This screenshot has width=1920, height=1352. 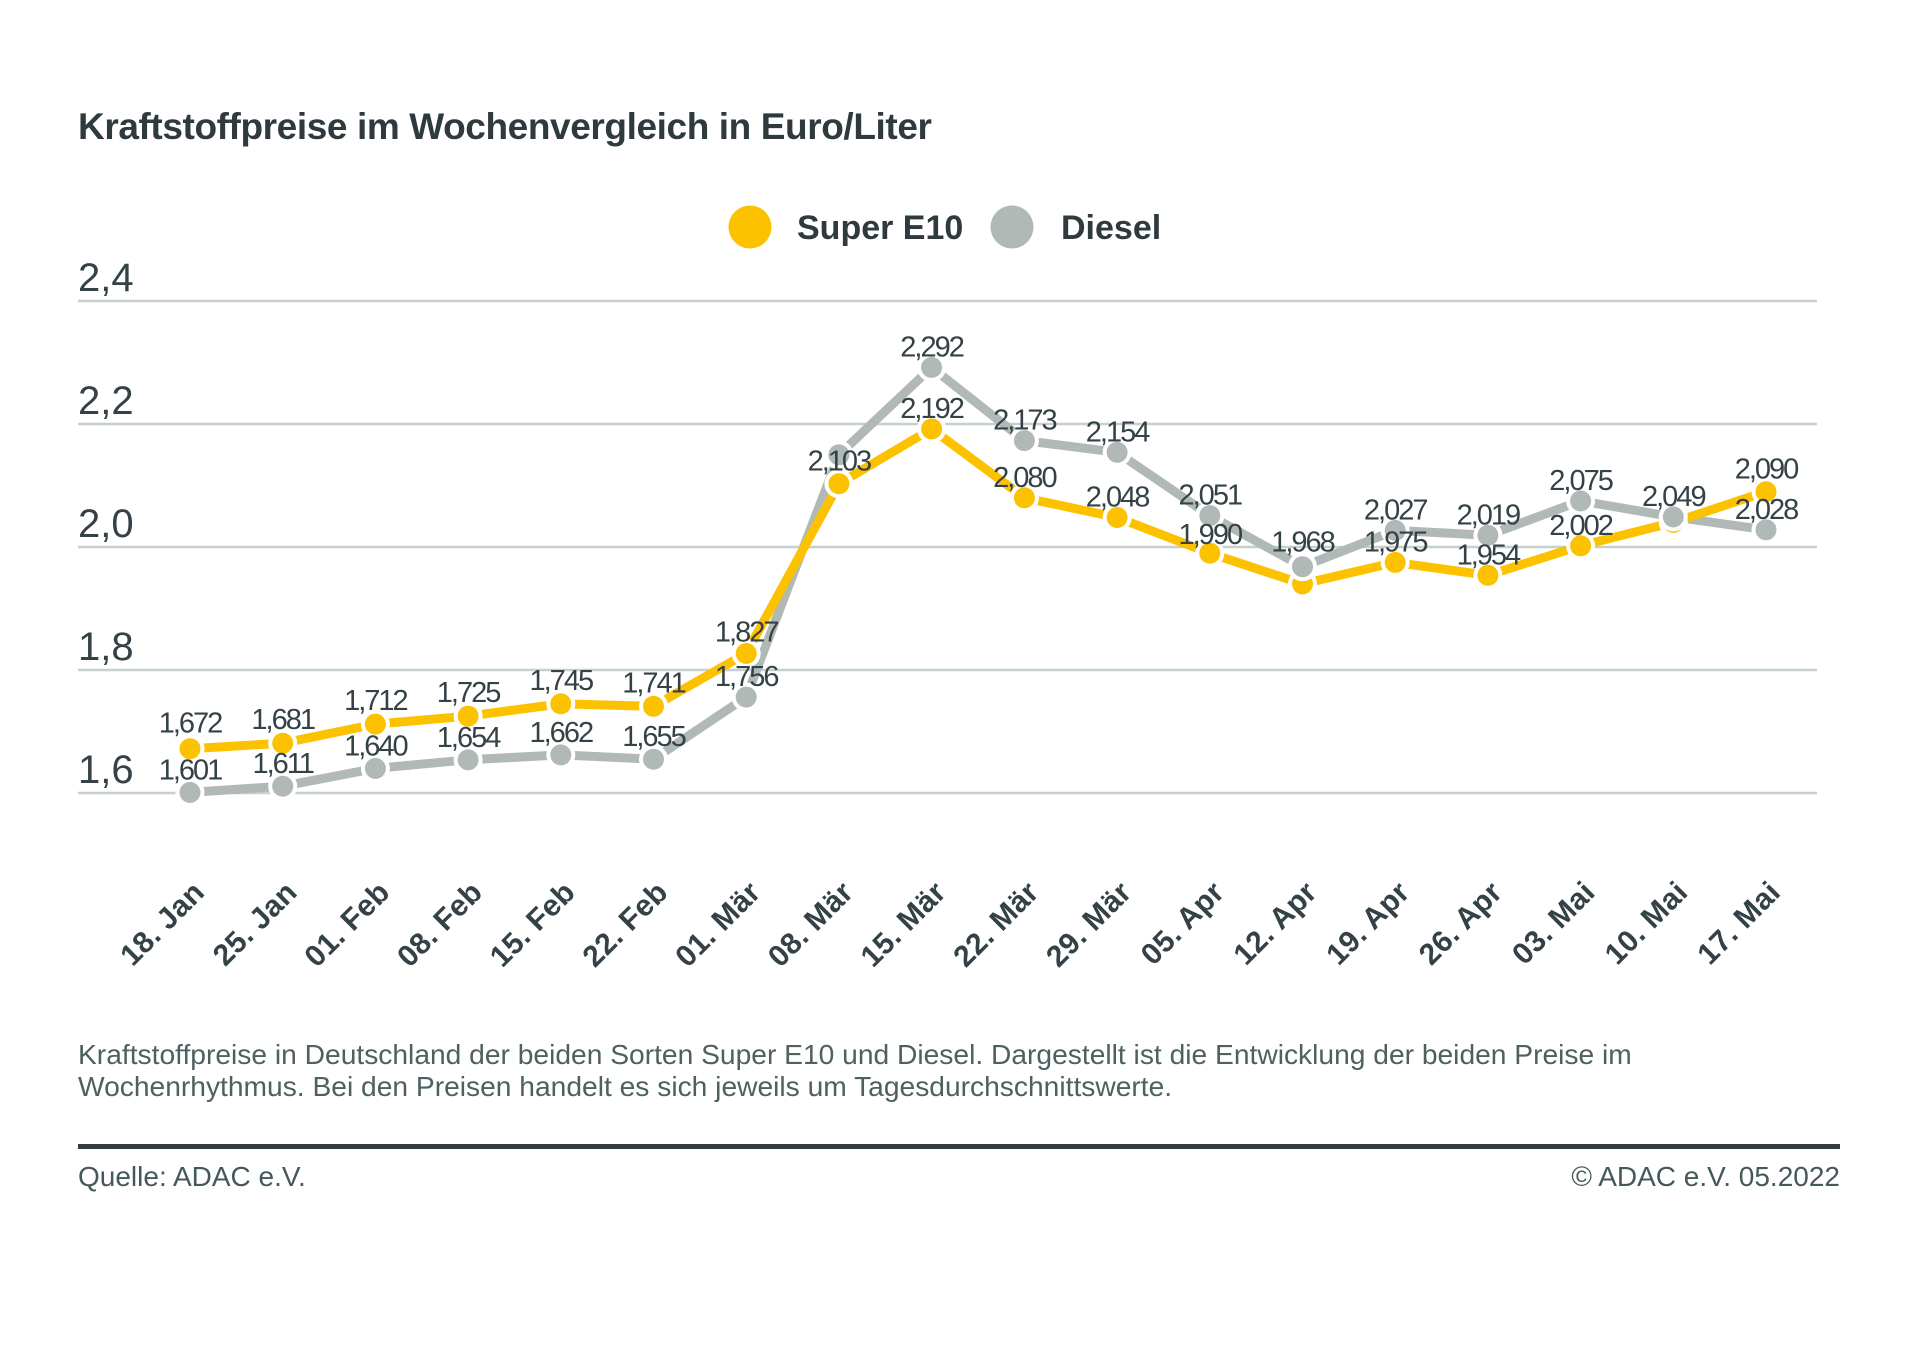 What do you see at coordinates (1580, 481) in the screenshot?
I see `svg-text: 2,075` at bounding box center [1580, 481].